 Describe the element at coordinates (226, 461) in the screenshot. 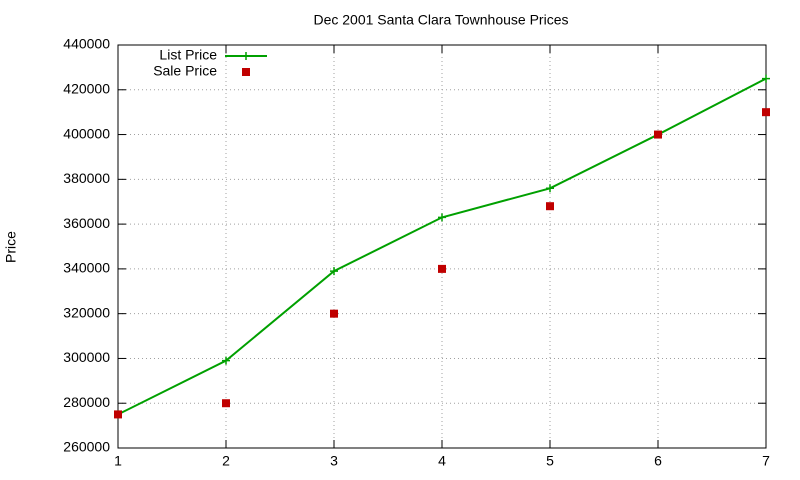

I see `x-tick-label: 2` at that location.